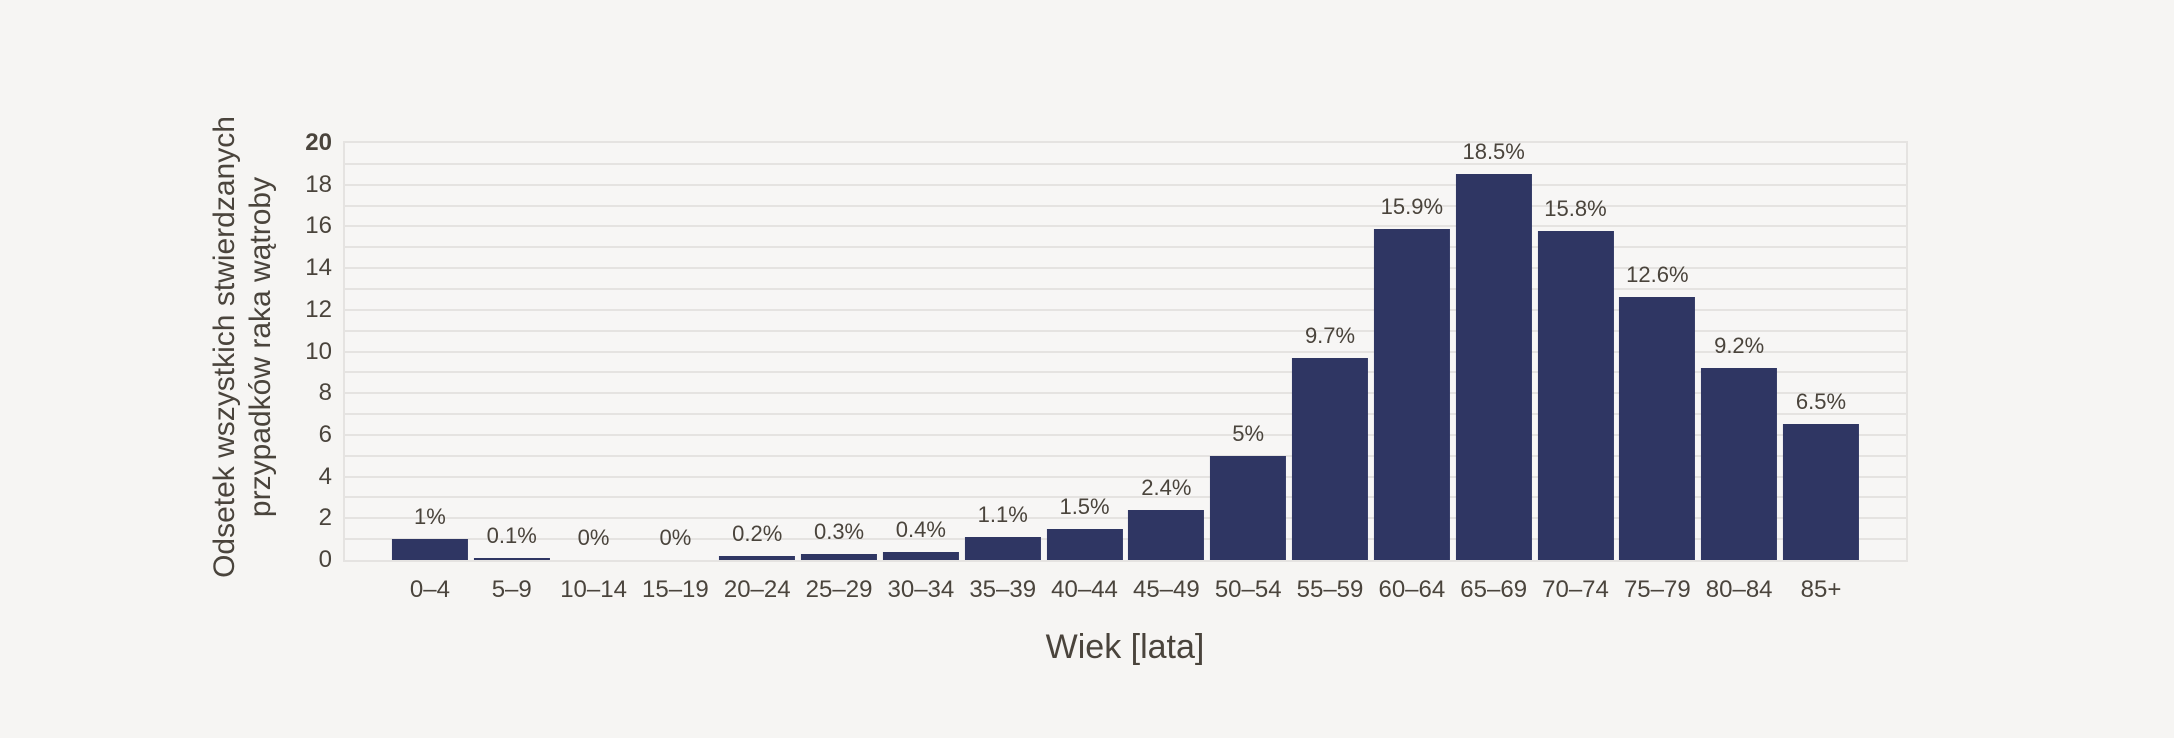 The image size is (2174, 738). What do you see at coordinates (511, 535) in the screenshot?
I see `bar-value-label: 0.1%` at bounding box center [511, 535].